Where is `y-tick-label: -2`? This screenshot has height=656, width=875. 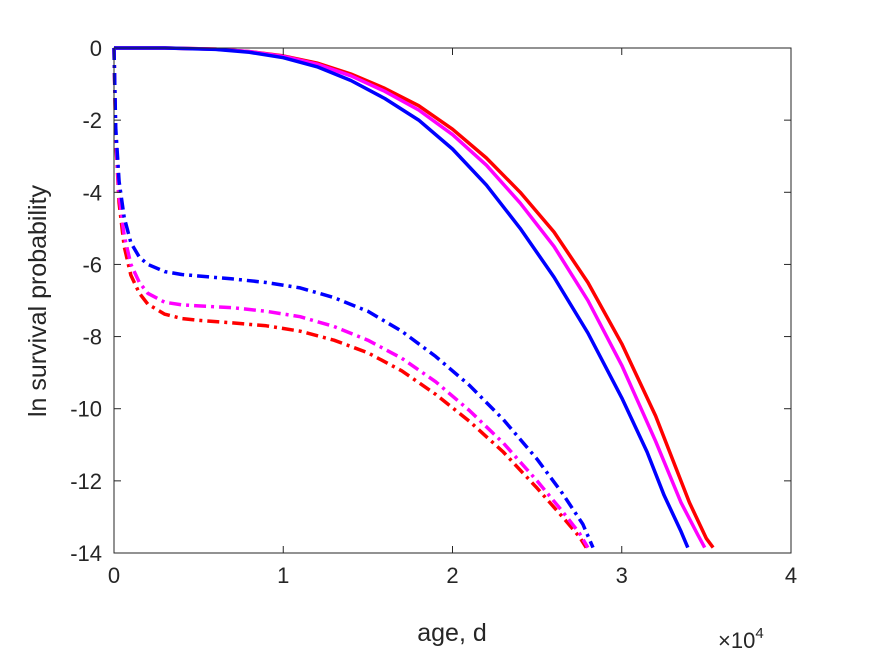 y-tick-label: -2 is located at coordinates (92, 120).